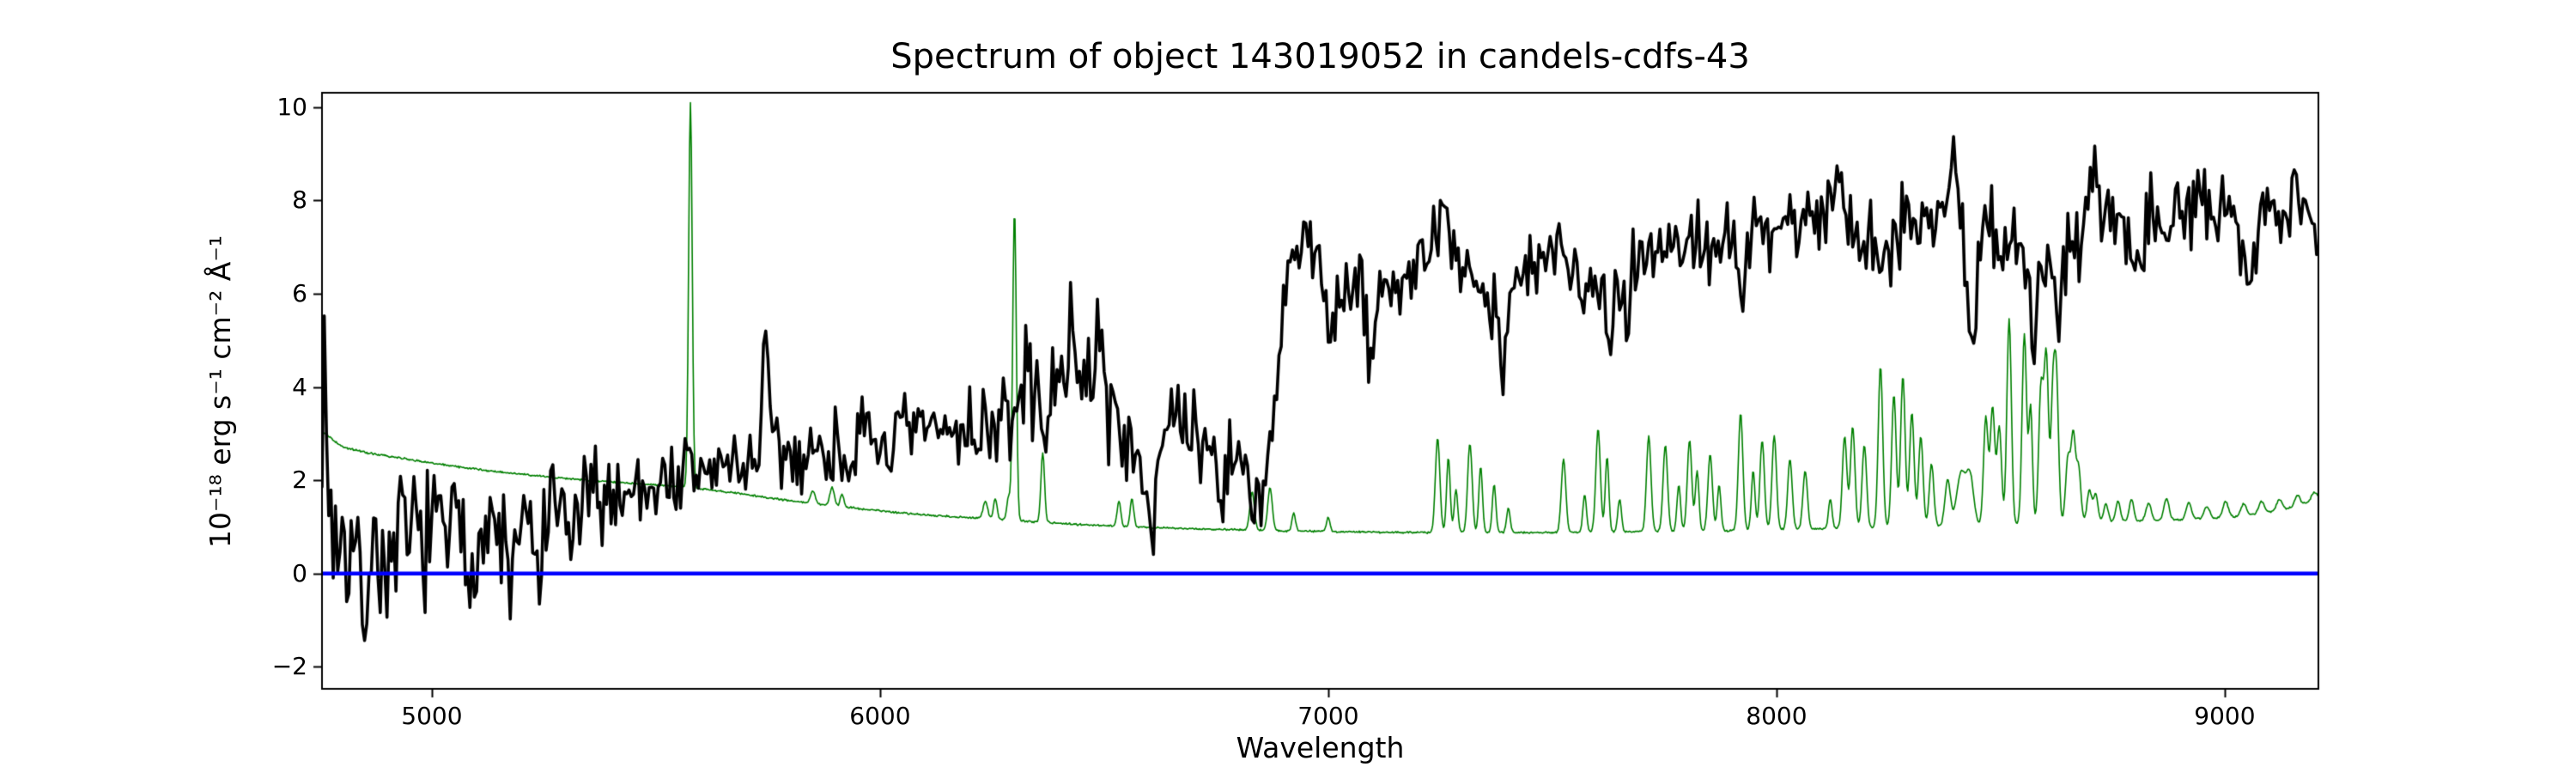 The height and width of the screenshot is (773, 2576). I want to click on y-tick-label: 8, so click(300, 200).